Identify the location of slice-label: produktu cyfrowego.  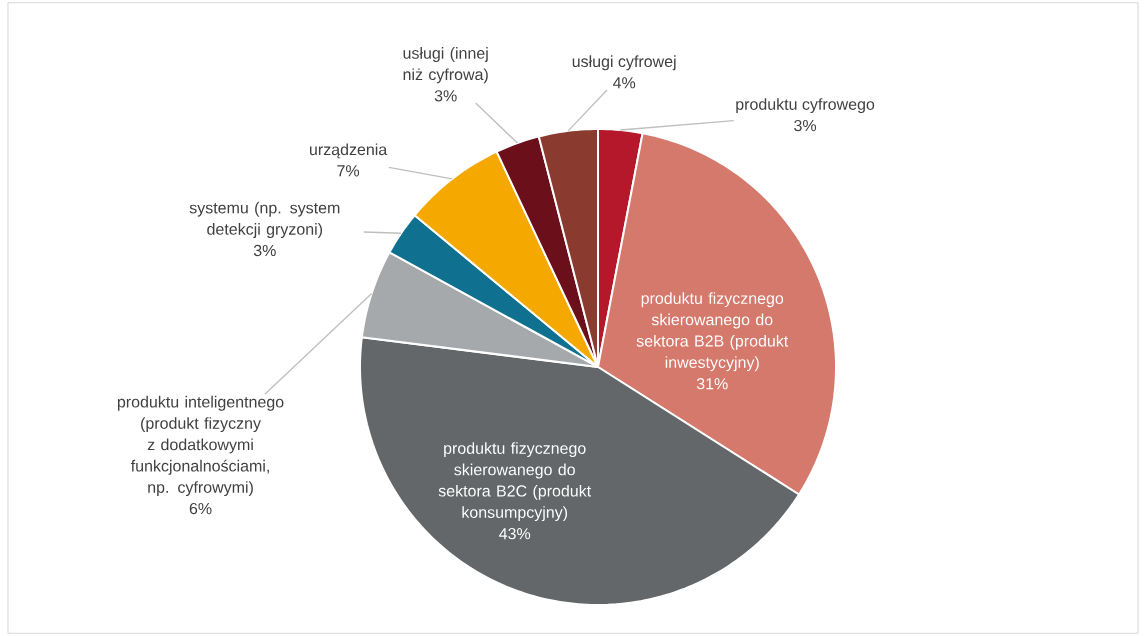
(805, 106).